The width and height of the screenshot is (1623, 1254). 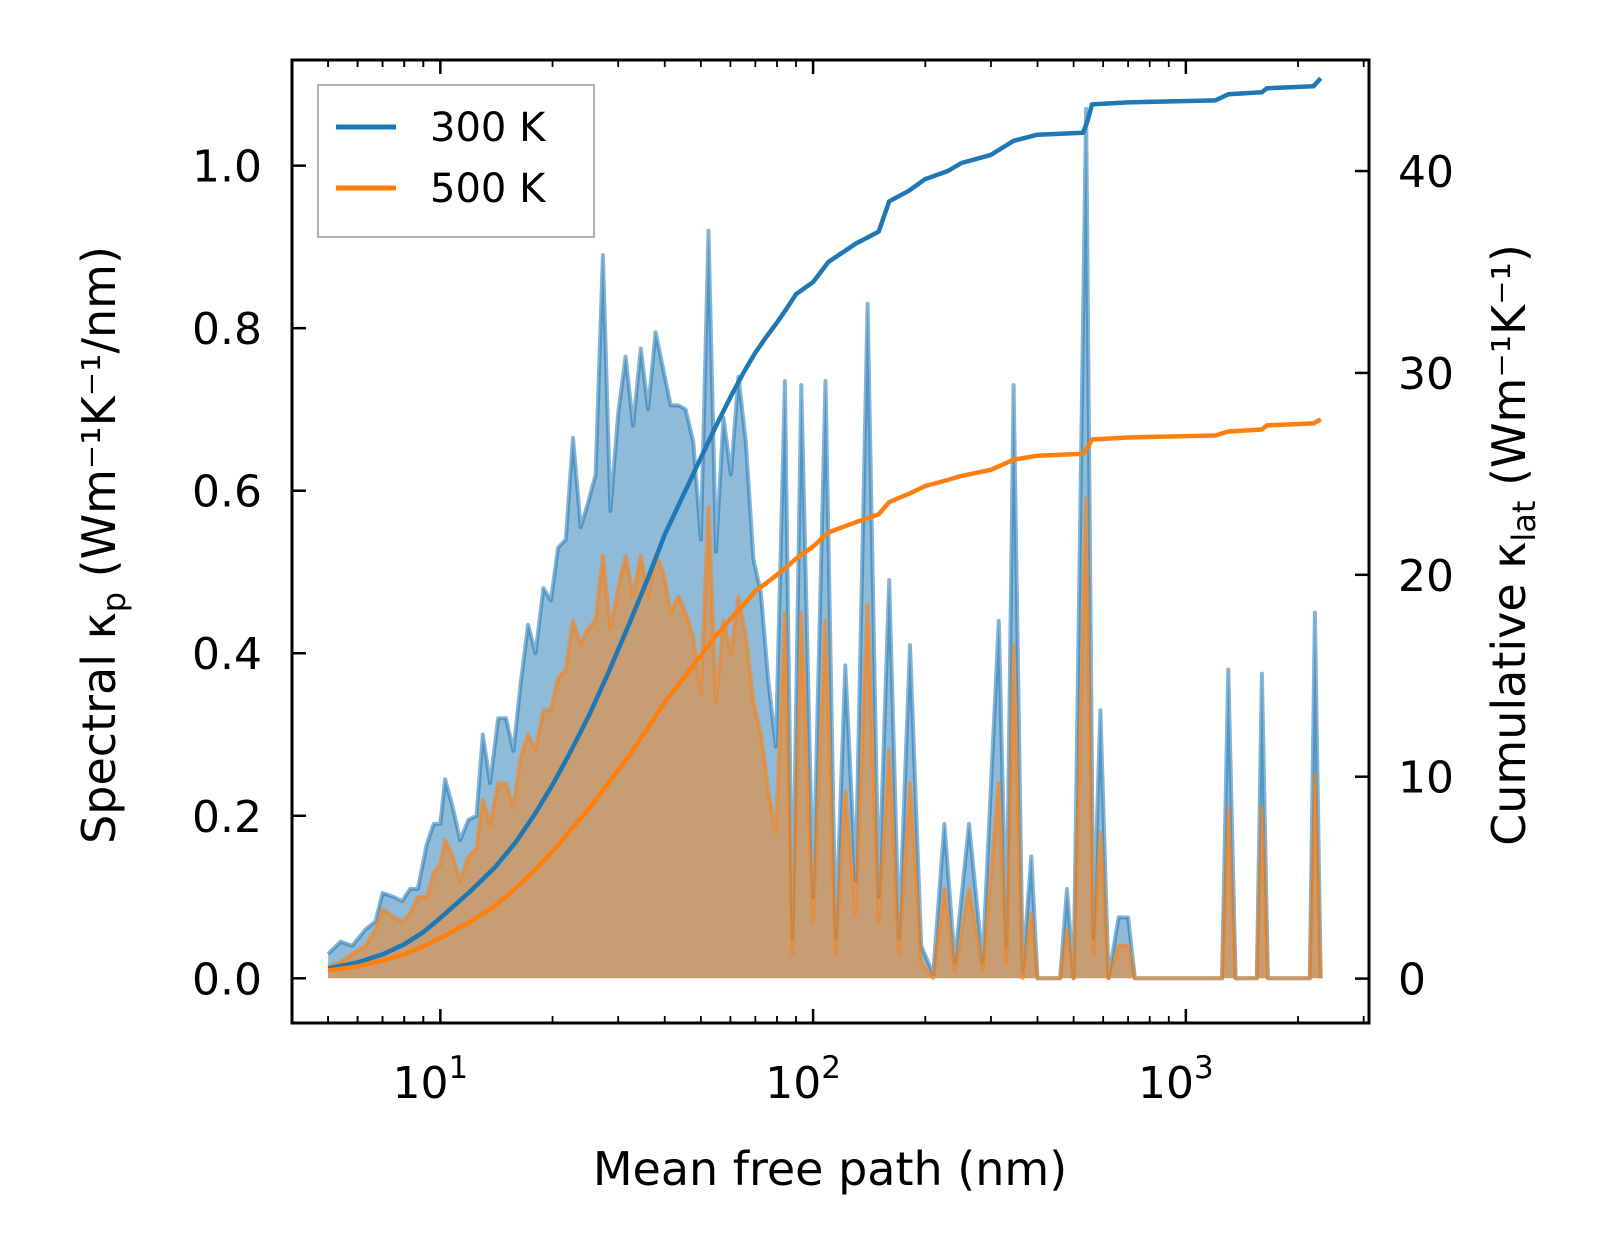 I want to click on legend: 300 K 500 K, so click(x=456, y=161).